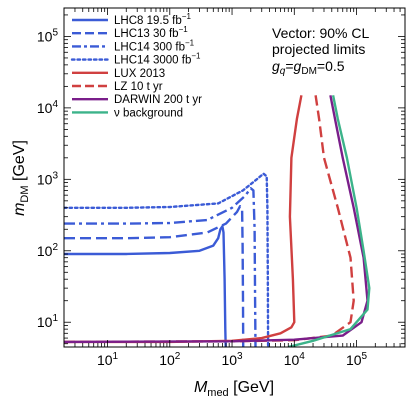 This screenshot has height=401, width=411. I want to click on annotation-sub-dm: DM, so click(309, 71).